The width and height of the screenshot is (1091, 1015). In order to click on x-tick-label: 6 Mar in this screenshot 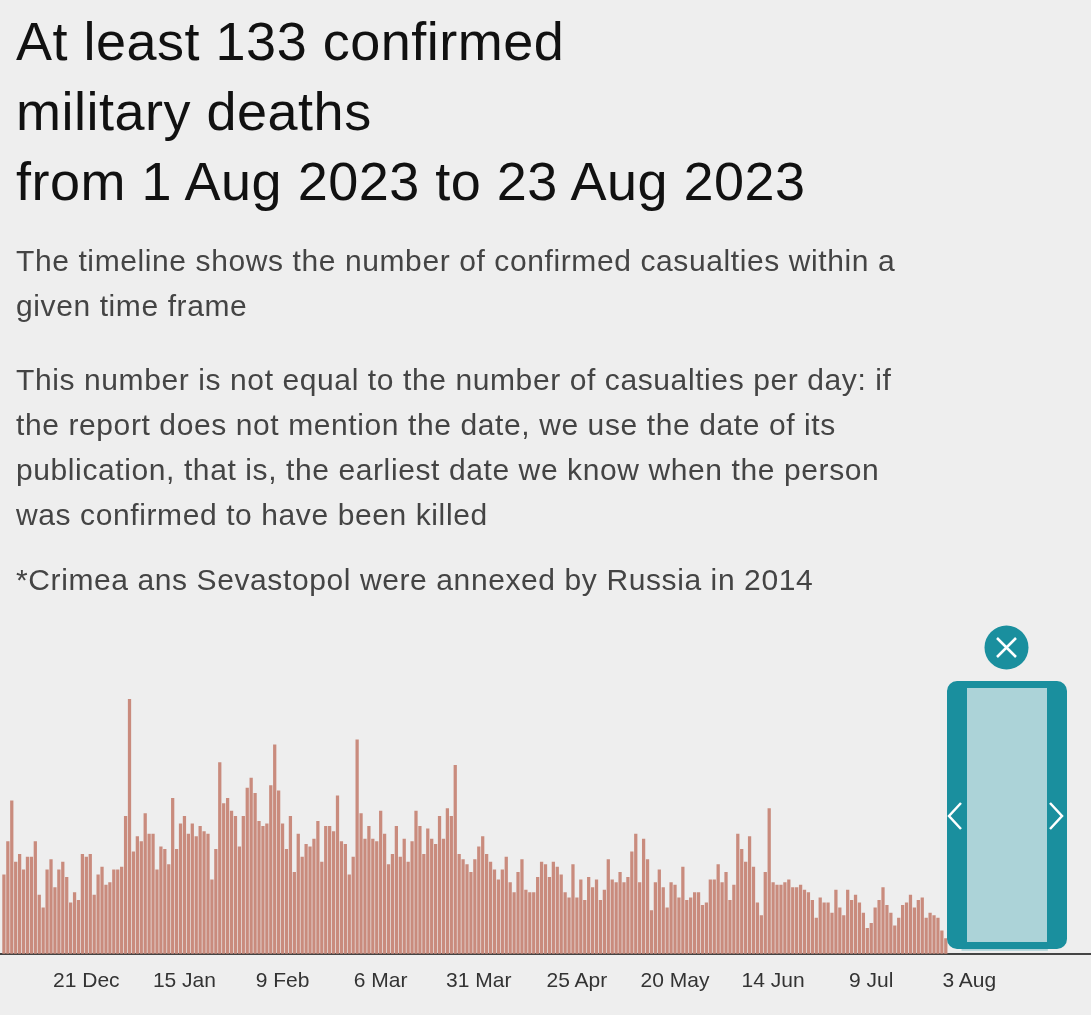, I will do `click(380, 980)`.